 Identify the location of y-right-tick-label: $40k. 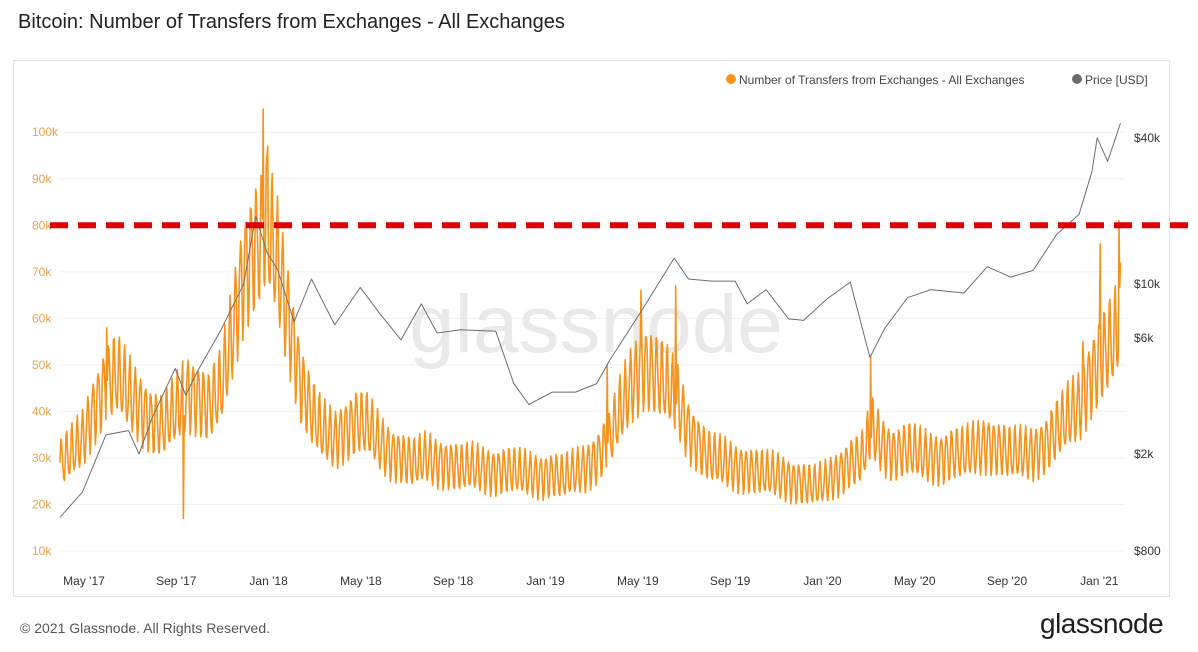
(1147, 138).